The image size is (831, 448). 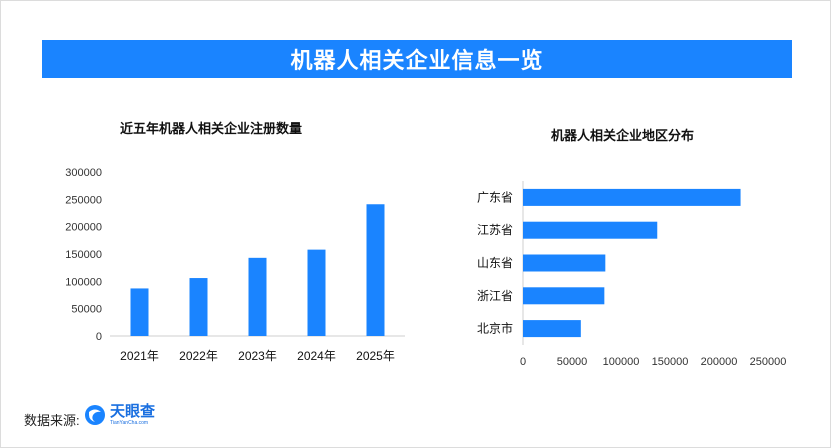 I want to click on right-chart-title: 机器人相关企业地区分布, so click(x=623, y=135).